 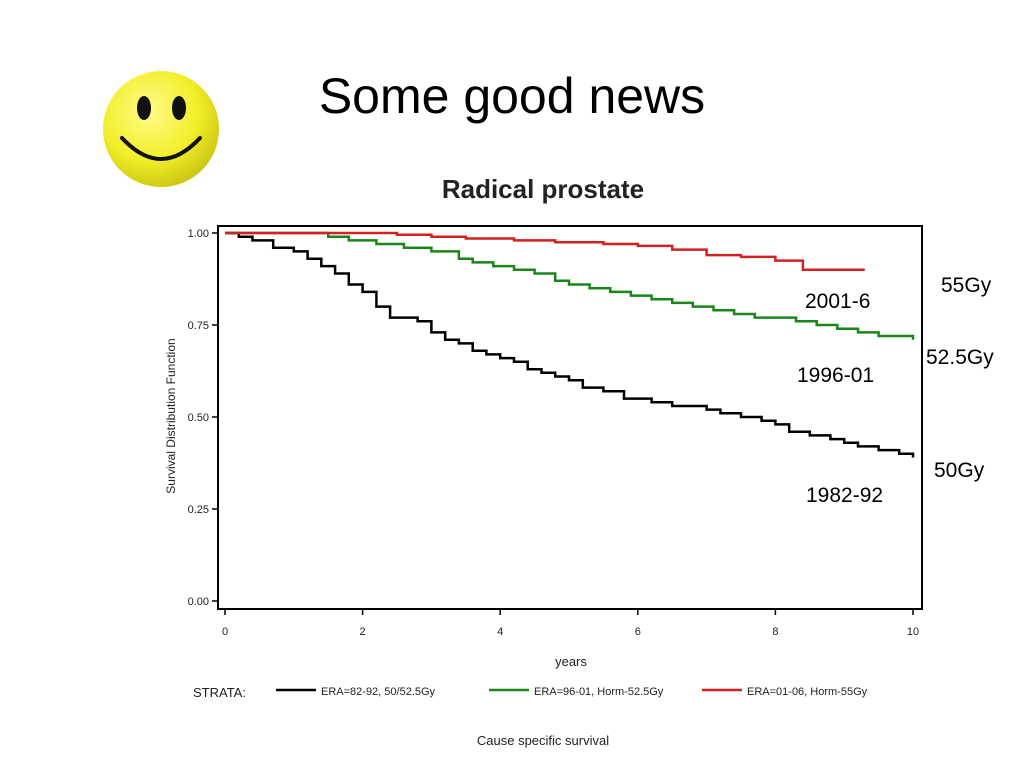 What do you see at coordinates (836, 375) in the screenshot?
I see `label-1996-01: 1996-01` at bounding box center [836, 375].